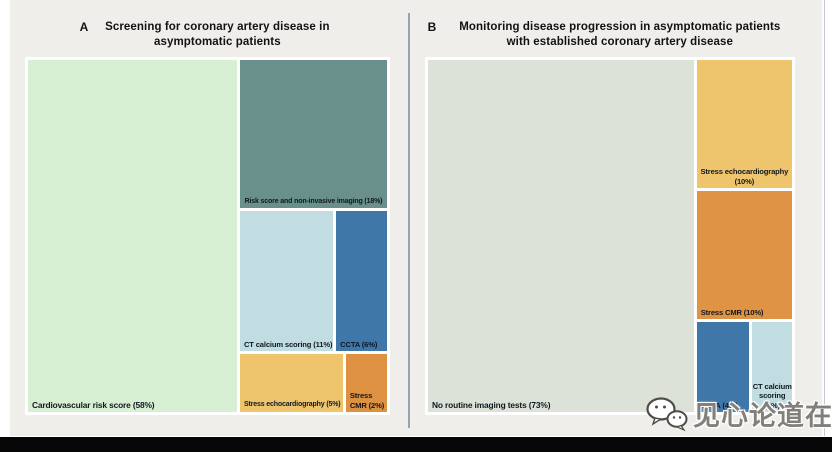 The image size is (832, 452). Describe the element at coordinates (291, 383) in the screenshot. I see `cell-stress-echocardiography: Stress echocardiography (5%)` at that location.